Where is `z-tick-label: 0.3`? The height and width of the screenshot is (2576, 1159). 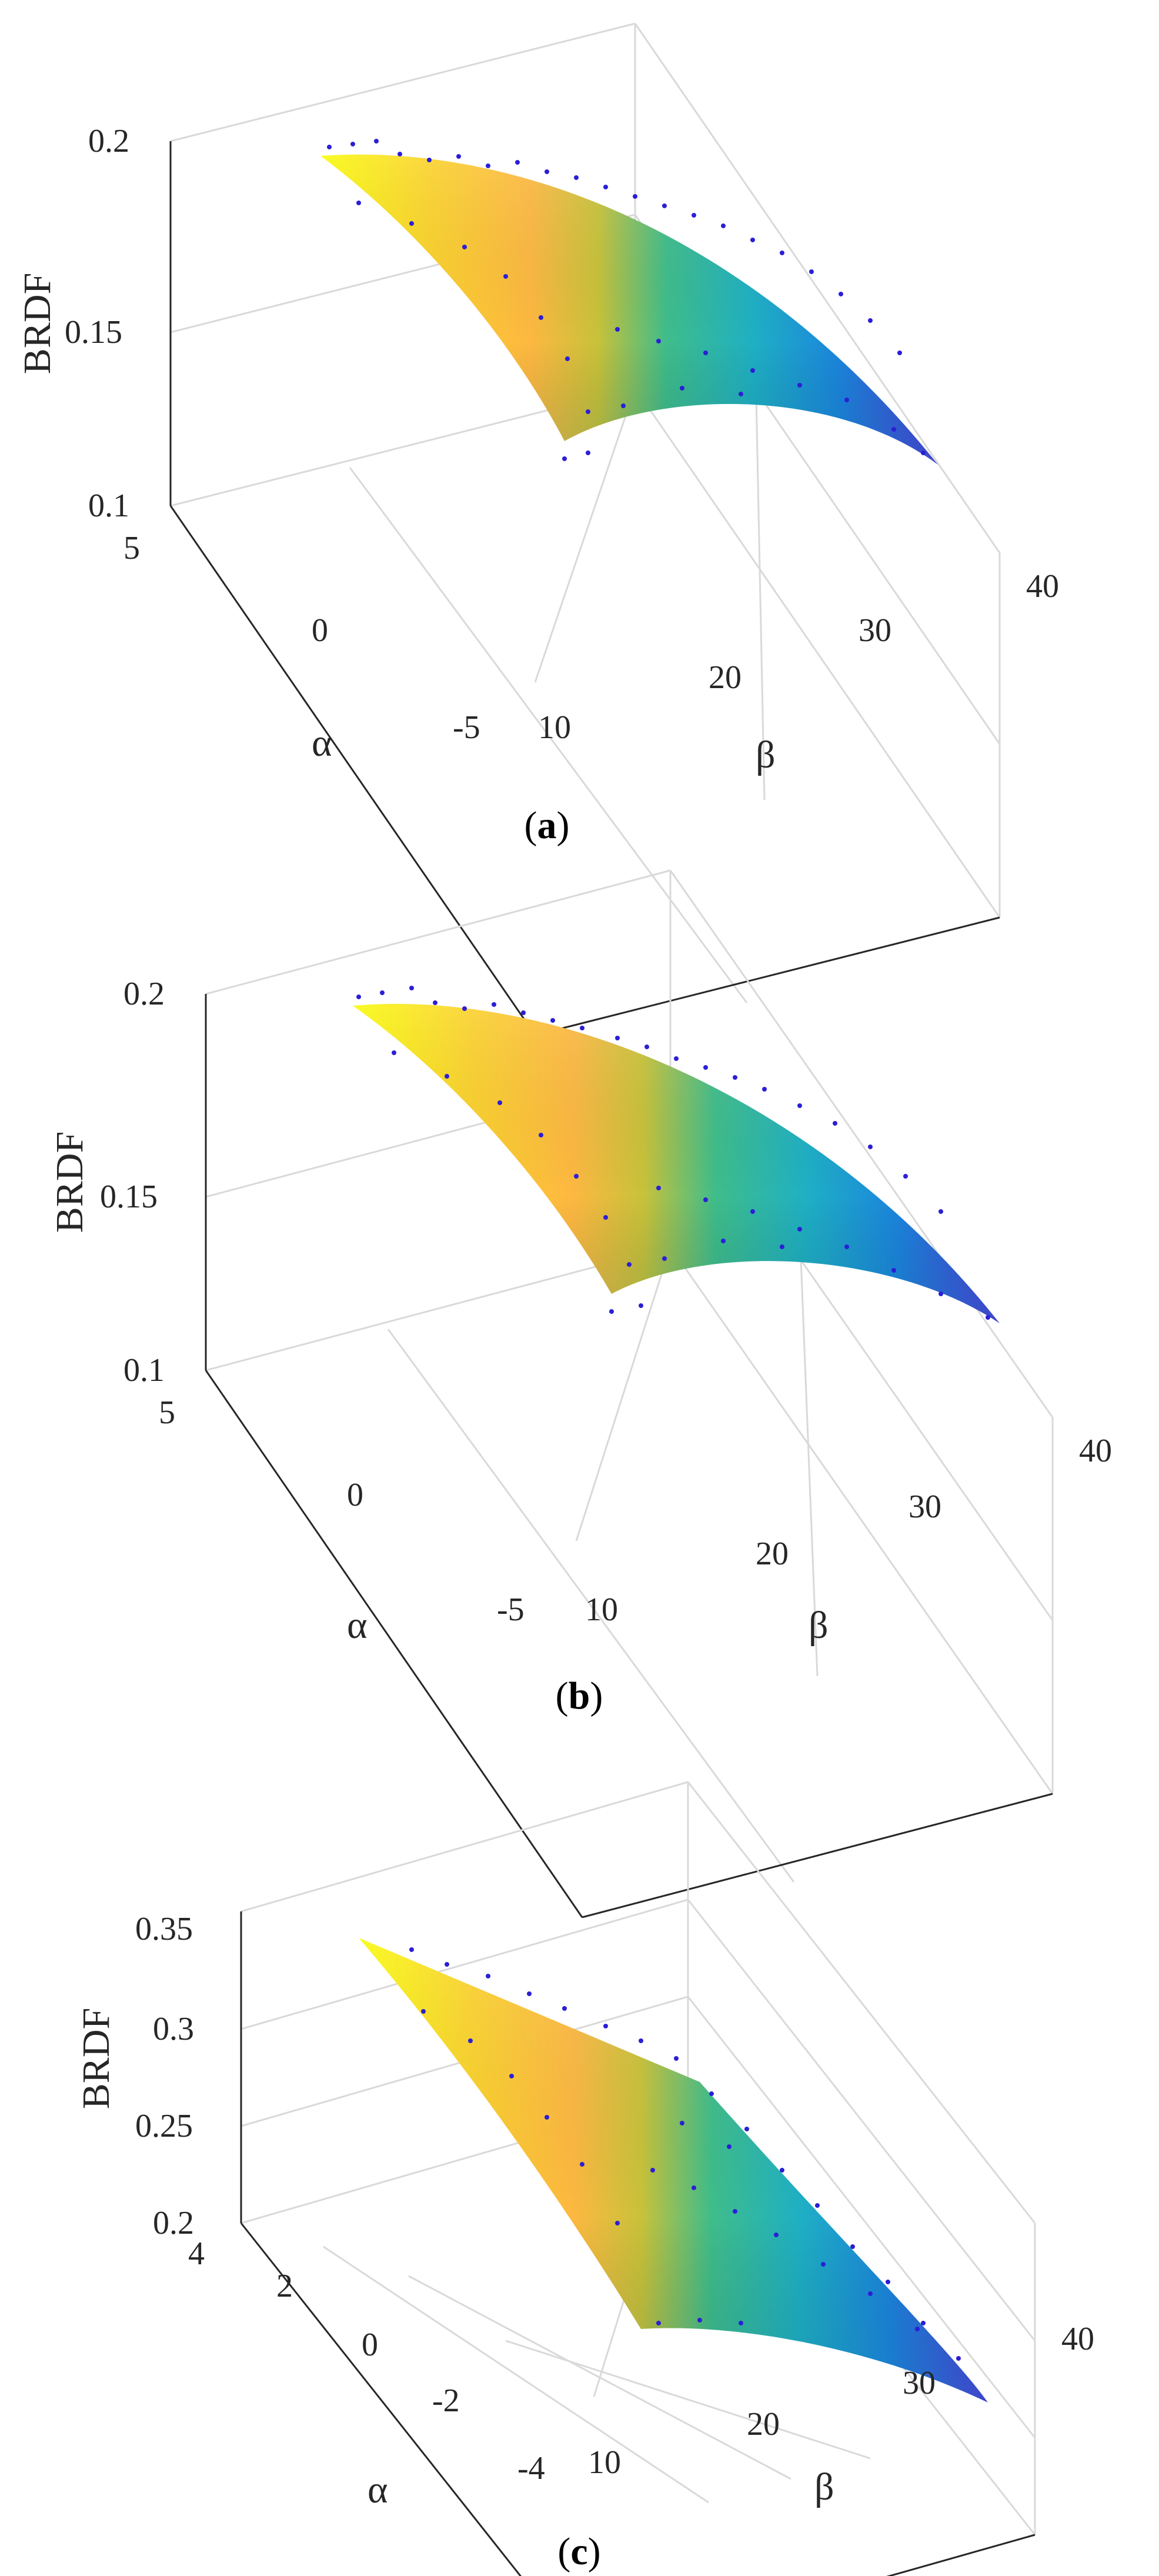
z-tick-label: 0.3 is located at coordinates (173, 2029).